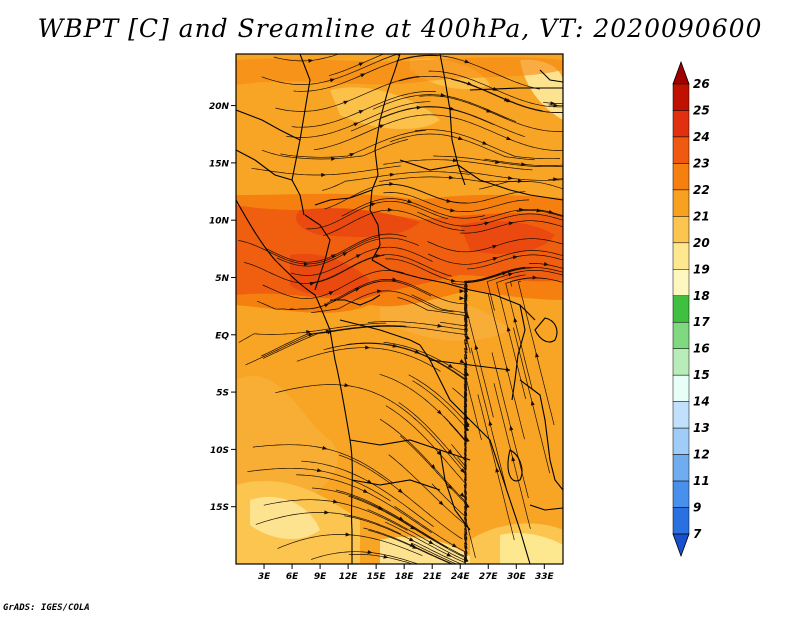 This screenshot has height=618, width=800. What do you see at coordinates (405, 577) in the screenshot?
I see `lon-label: 18E` at bounding box center [405, 577].